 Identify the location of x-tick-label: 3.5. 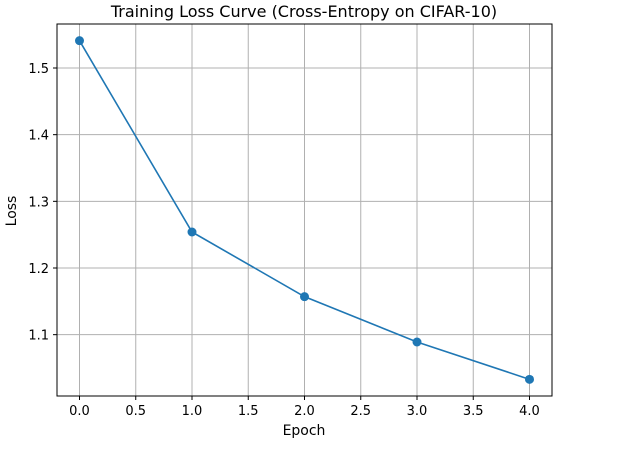
(473, 411).